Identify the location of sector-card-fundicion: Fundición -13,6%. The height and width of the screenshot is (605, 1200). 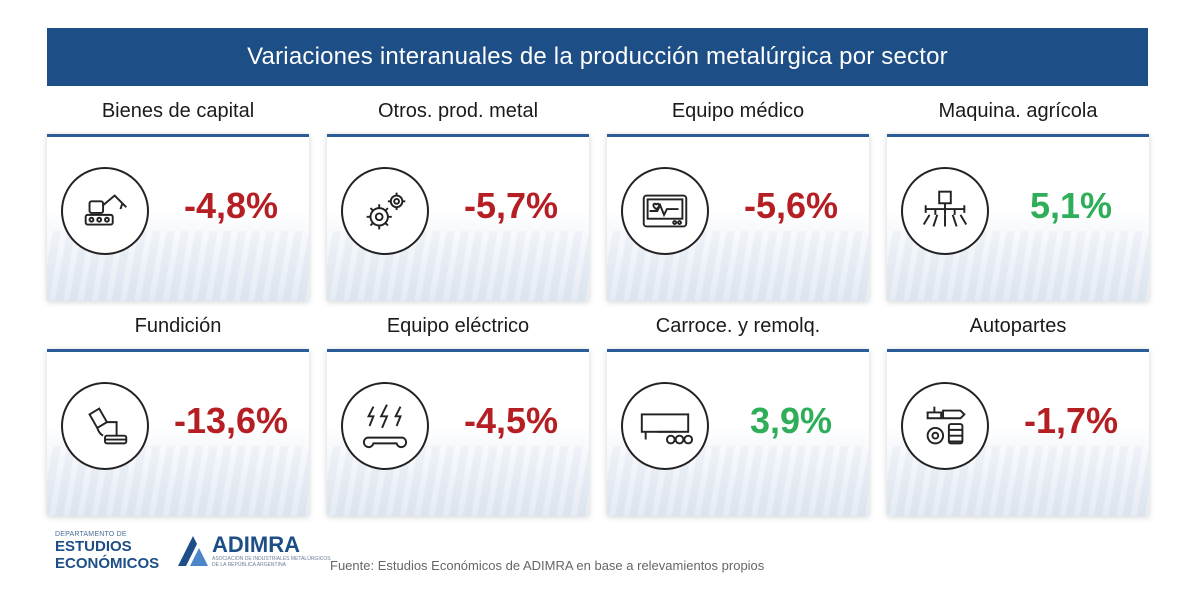
(178, 415).